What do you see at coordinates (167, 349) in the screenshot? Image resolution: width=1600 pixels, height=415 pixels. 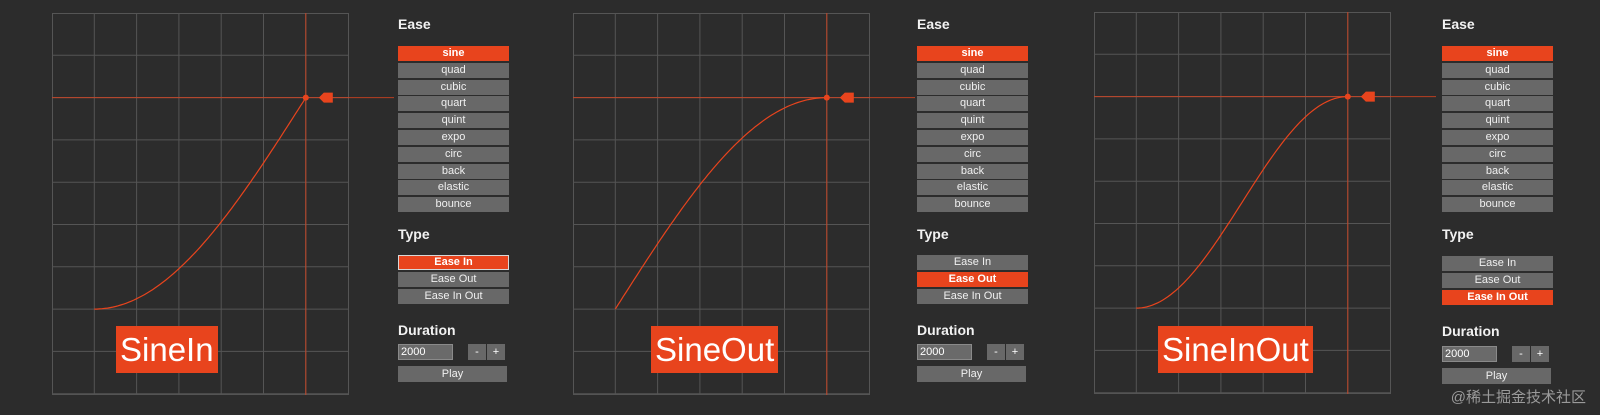 I see `easing-caption: SineIn` at bounding box center [167, 349].